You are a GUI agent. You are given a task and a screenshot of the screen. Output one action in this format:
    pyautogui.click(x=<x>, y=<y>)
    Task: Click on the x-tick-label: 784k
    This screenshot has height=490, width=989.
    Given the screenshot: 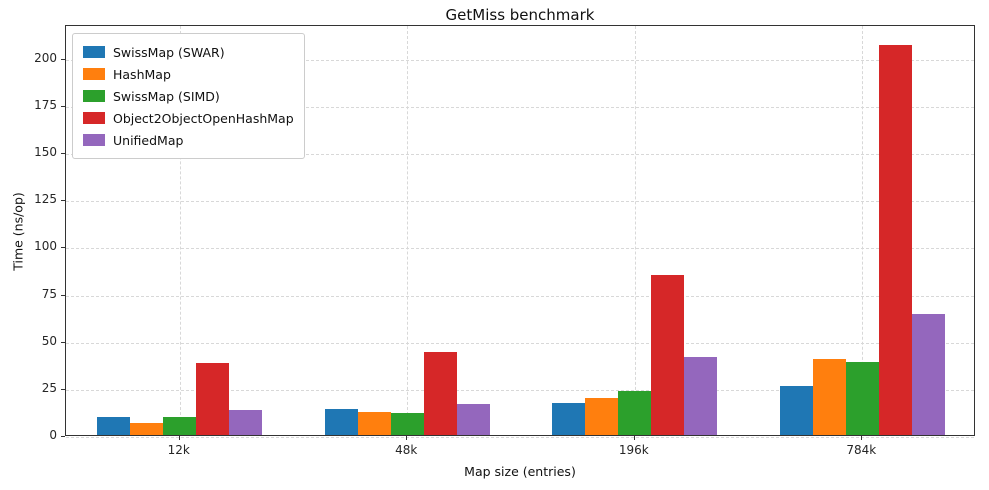 What is the action you would take?
    pyautogui.click(x=861, y=450)
    